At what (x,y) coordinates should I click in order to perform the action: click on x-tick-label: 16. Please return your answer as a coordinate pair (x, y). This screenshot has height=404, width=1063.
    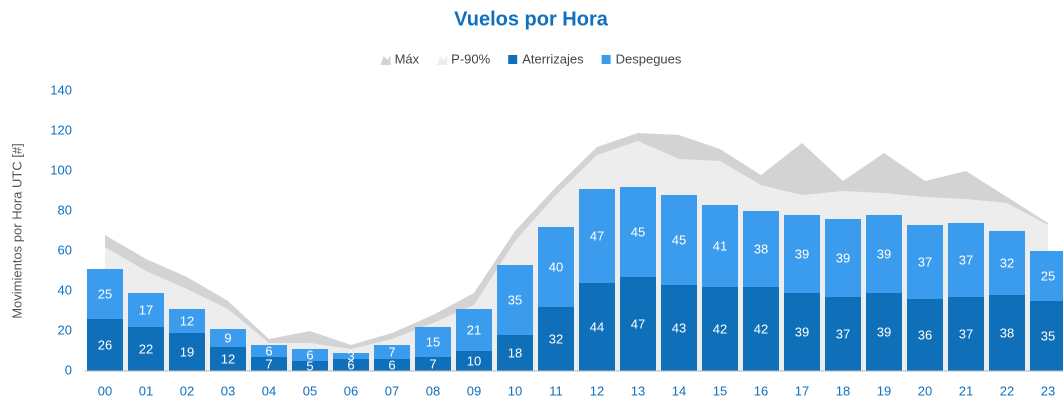
    Looking at the image, I should click on (761, 390).